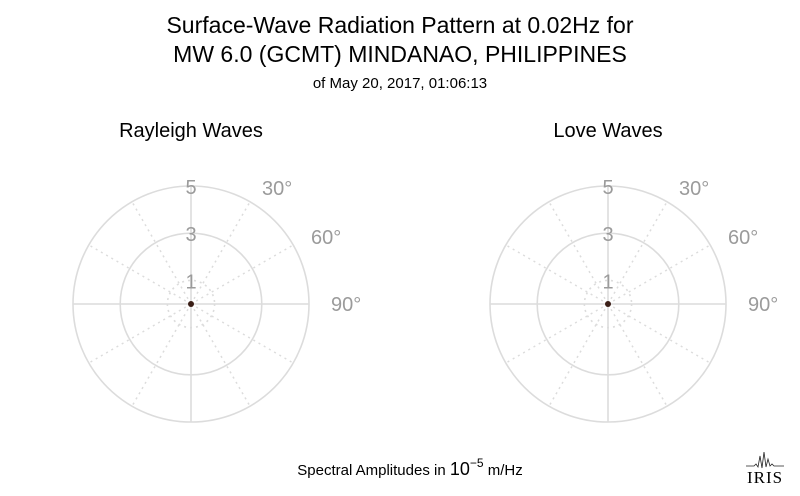 Image resolution: width=800 pixels, height=496 pixels. I want to click on chart-subtitle: of May 20, 2017, 01:06:13, so click(400, 83).